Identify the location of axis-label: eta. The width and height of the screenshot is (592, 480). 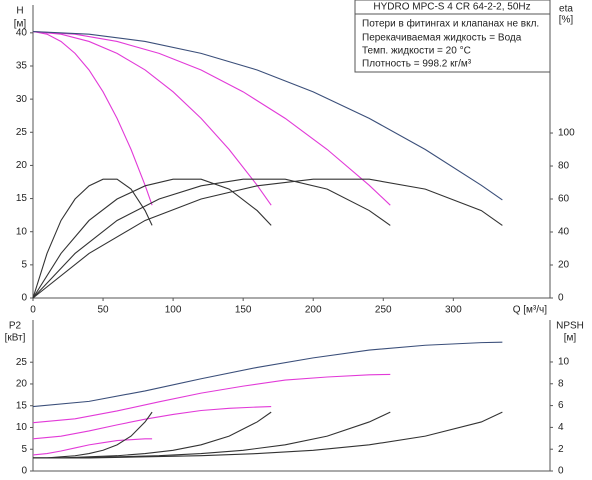
(566, 9).